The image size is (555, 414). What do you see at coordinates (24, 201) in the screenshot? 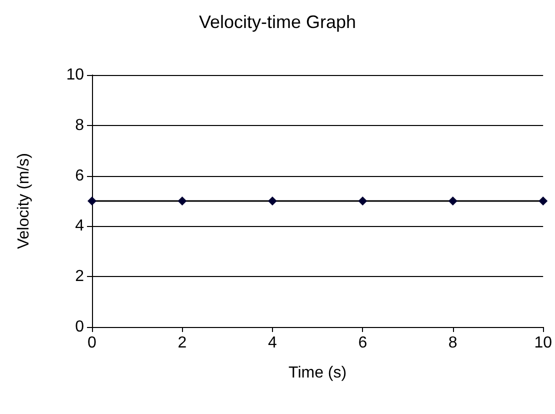
I see `y-axis-title: Velocity (m/s)` at bounding box center [24, 201].